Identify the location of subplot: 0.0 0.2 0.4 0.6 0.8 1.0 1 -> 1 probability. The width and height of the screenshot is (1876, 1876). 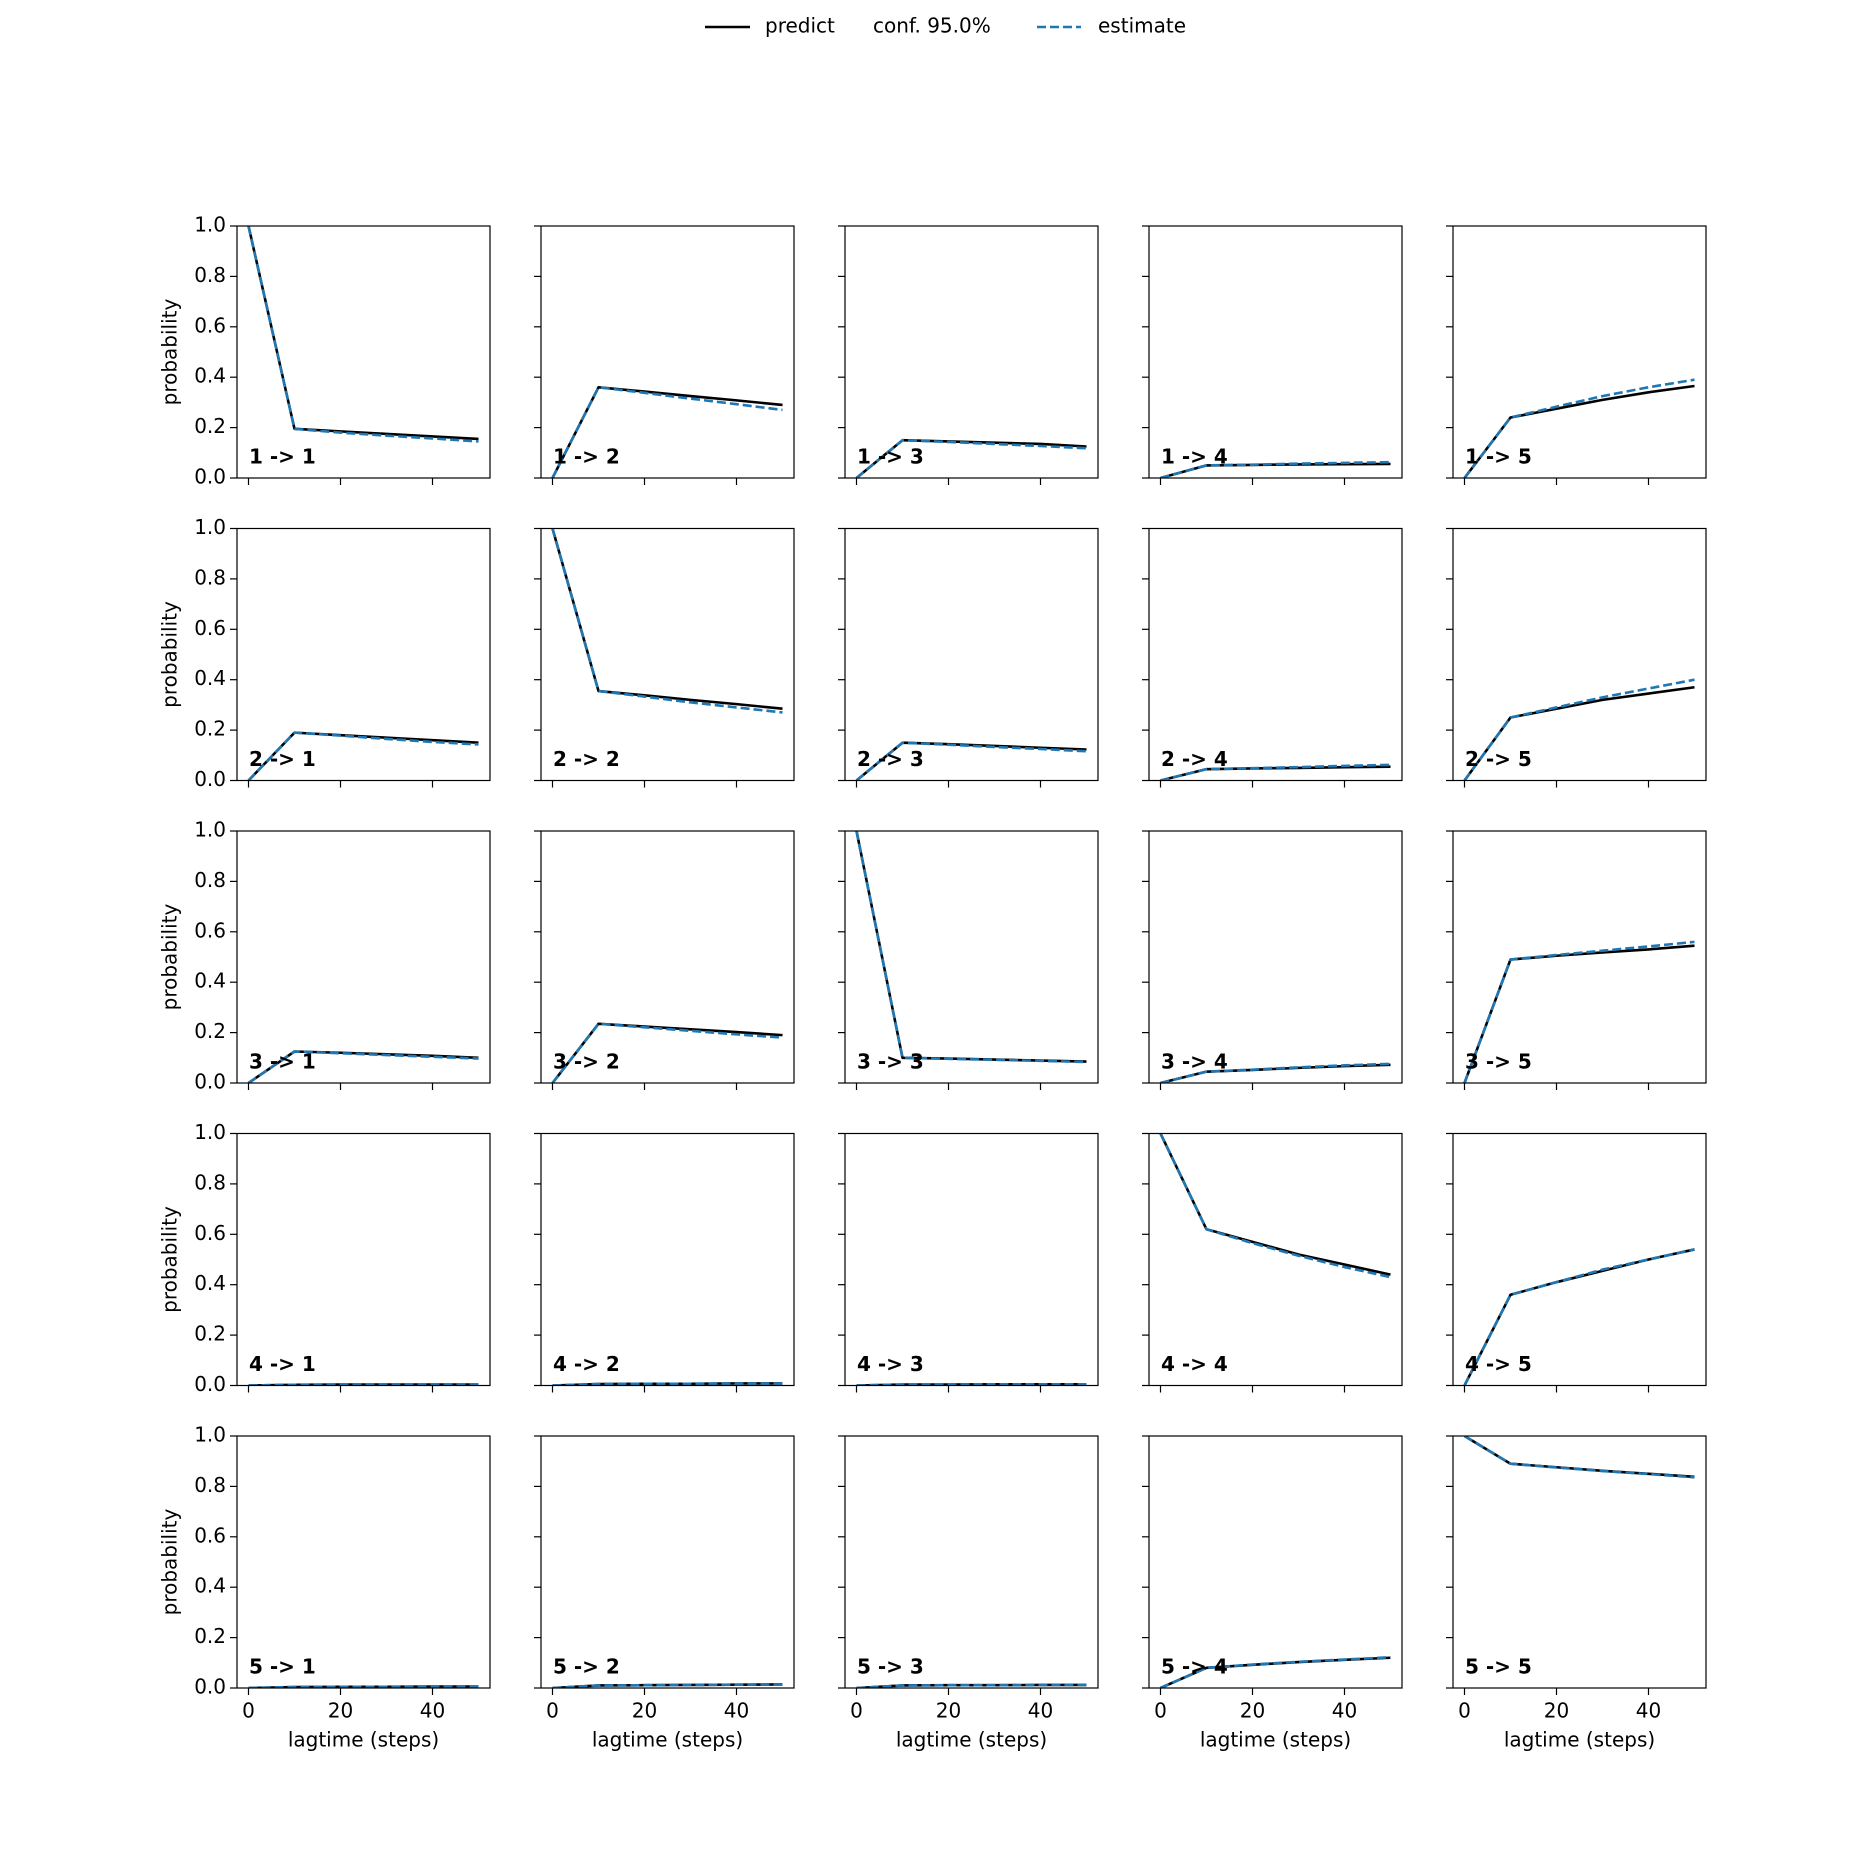
(324, 351).